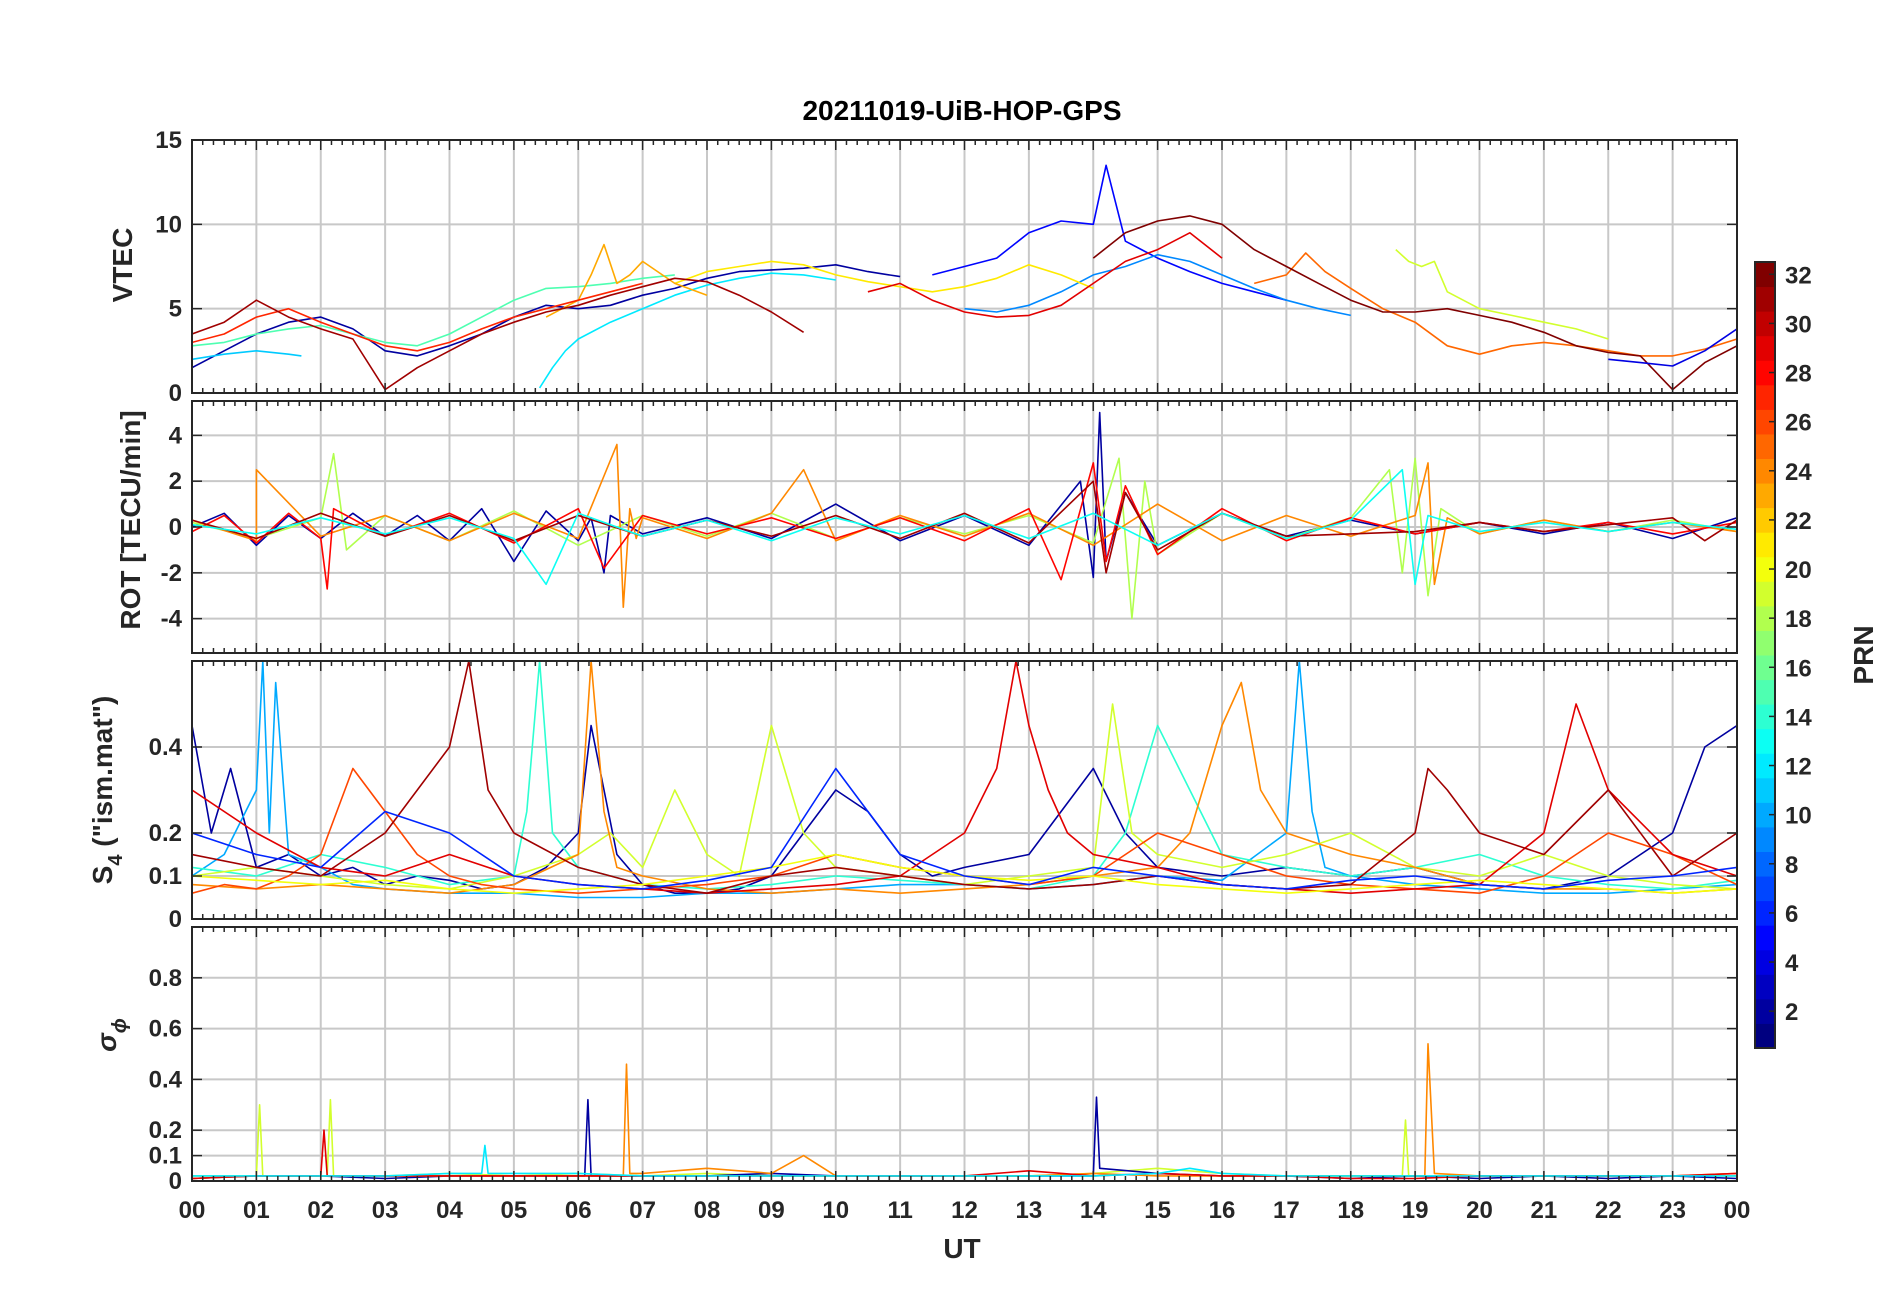 This screenshot has height=1292, width=1902. What do you see at coordinates (130, 519) in the screenshot?
I see `rot-ylabel: ROT [TECU/min]` at bounding box center [130, 519].